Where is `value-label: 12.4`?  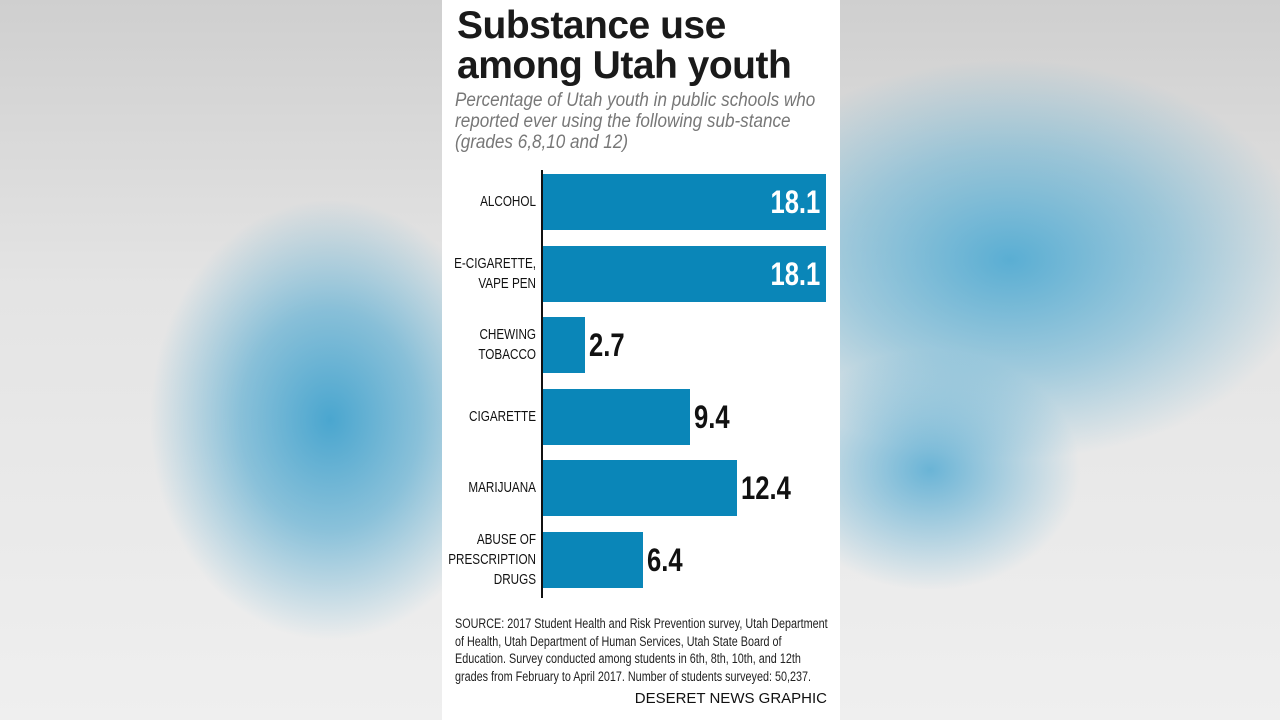
value-label: 12.4 is located at coordinates (765, 488).